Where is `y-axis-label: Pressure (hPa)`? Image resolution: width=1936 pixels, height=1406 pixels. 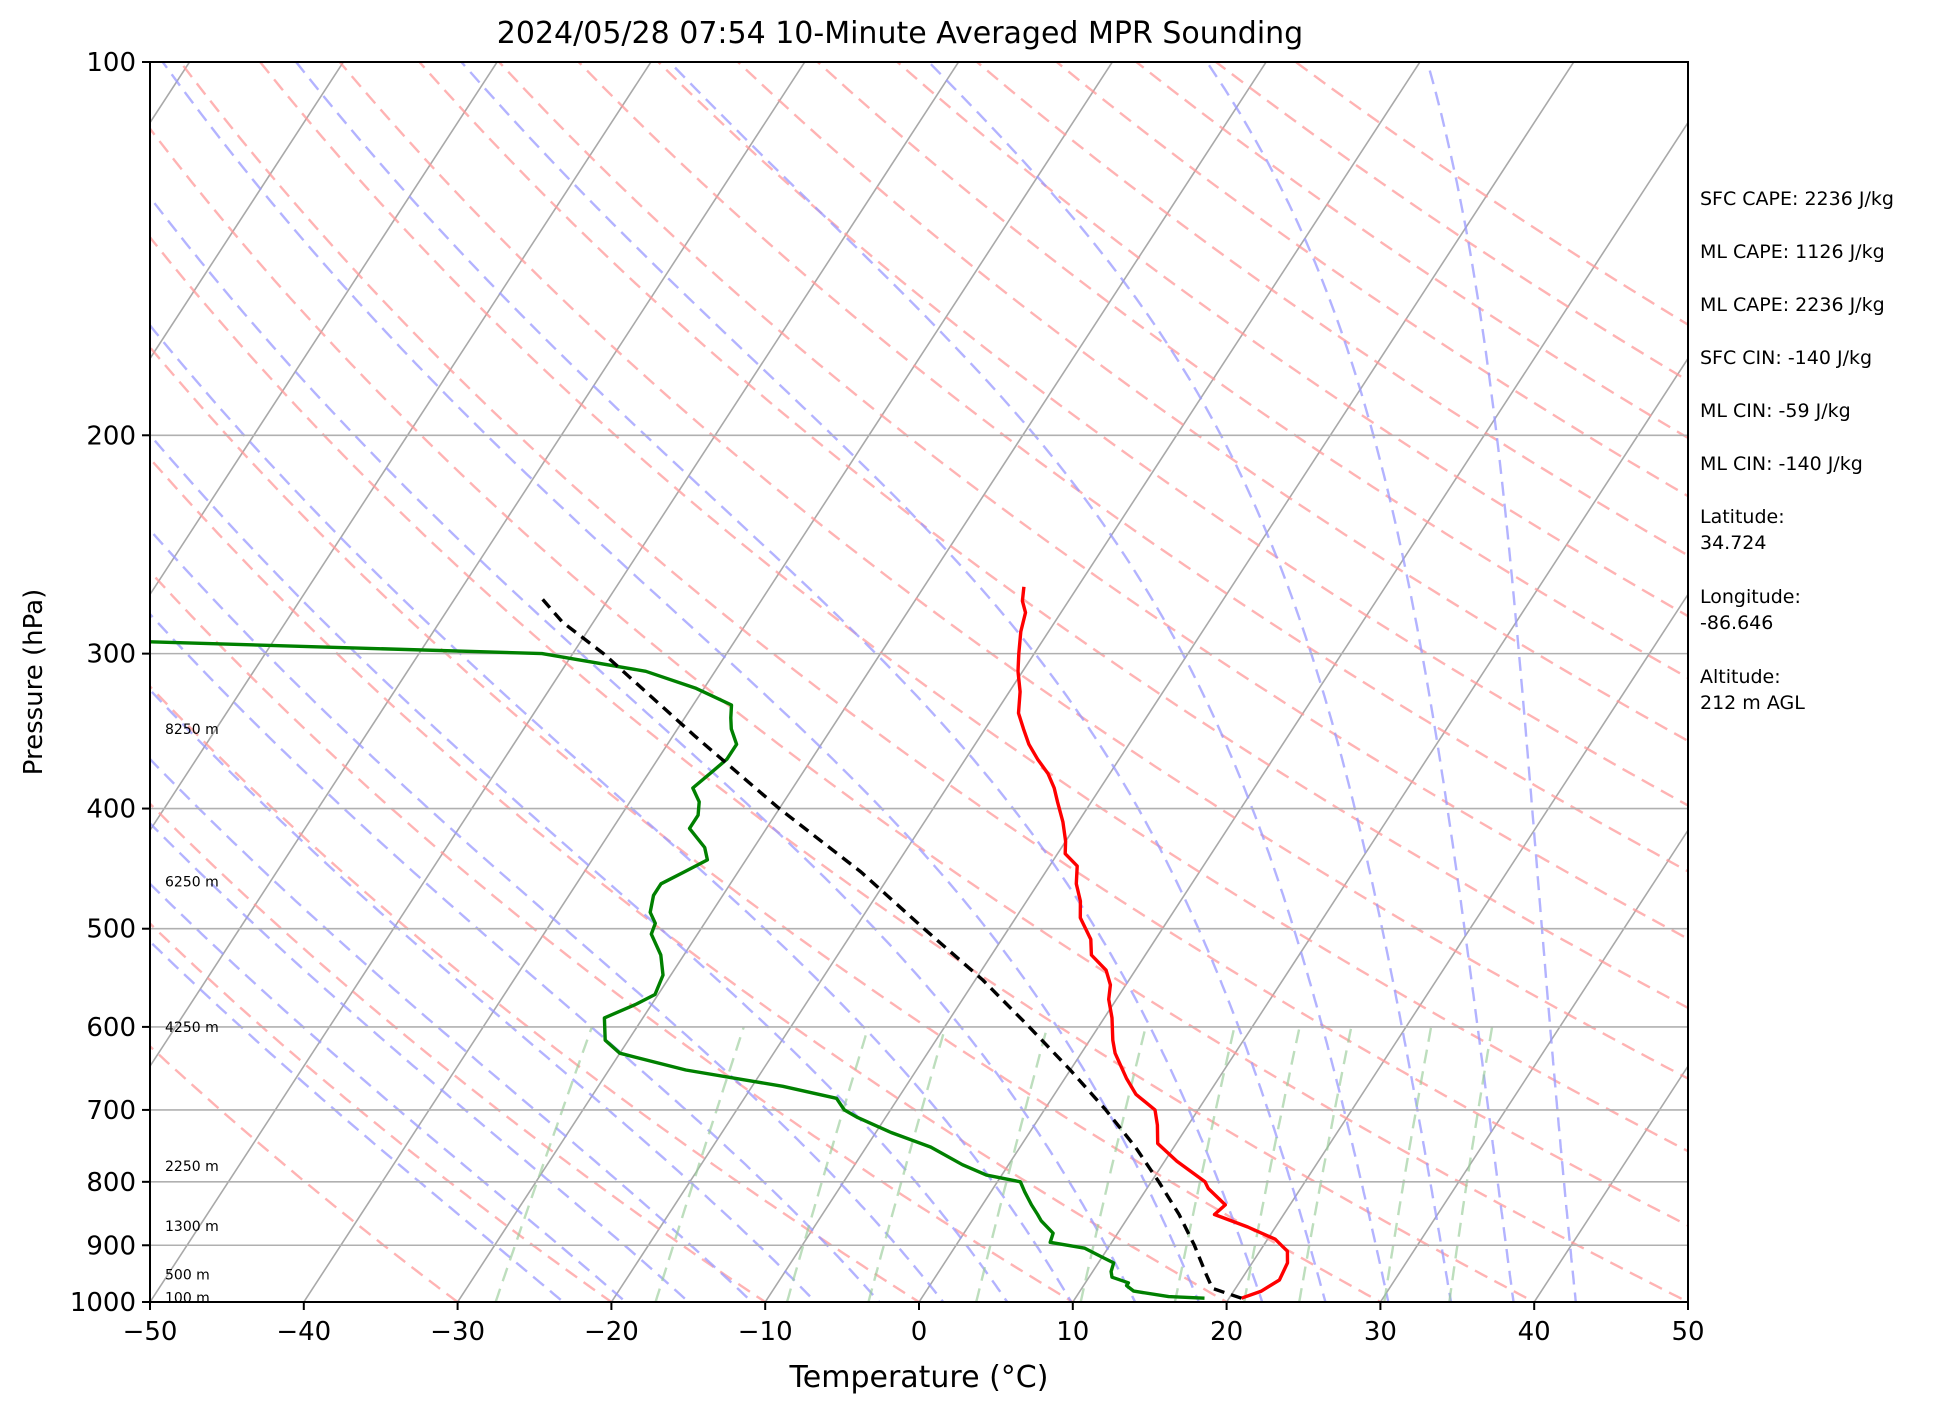 y-axis-label: Pressure (hPa) is located at coordinates (34, 682).